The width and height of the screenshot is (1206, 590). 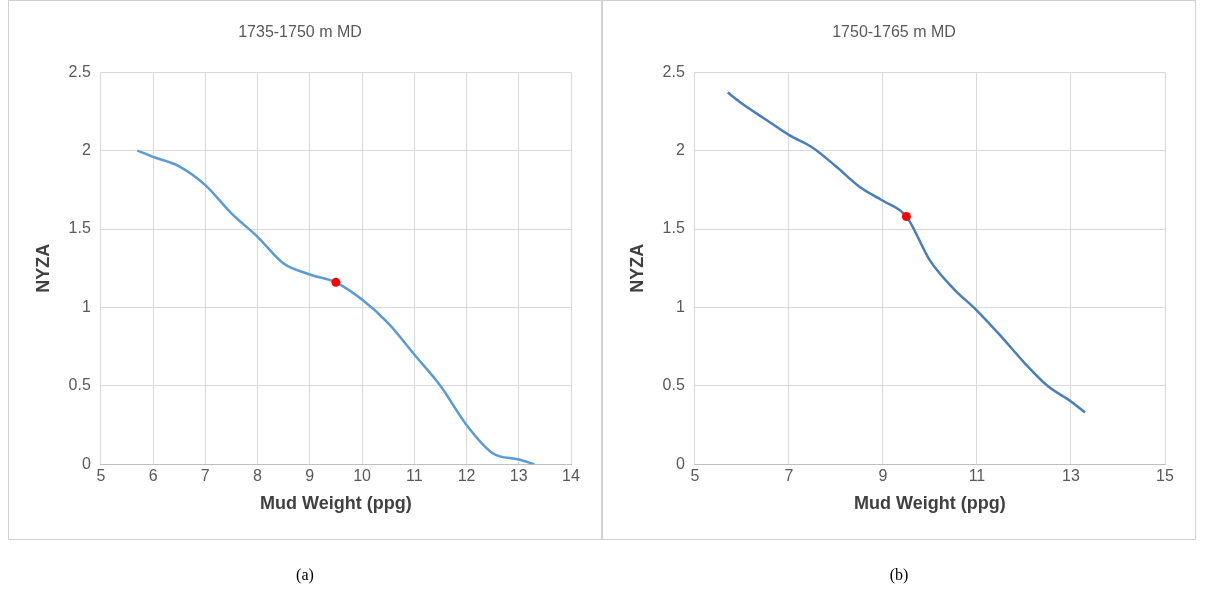 I want to click on x-tick-label: 14, so click(x=571, y=476).